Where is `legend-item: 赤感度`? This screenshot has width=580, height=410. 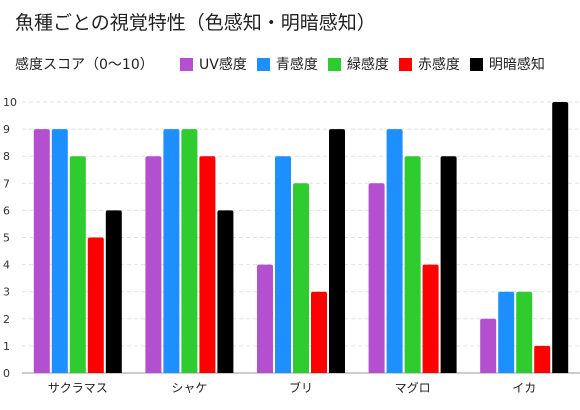 legend-item: 赤感度 is located at coordinates (429, 64).